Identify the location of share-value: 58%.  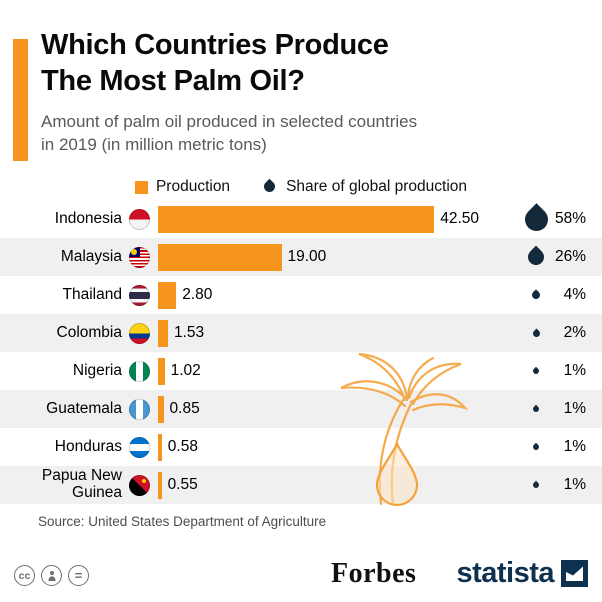
(570, 218).